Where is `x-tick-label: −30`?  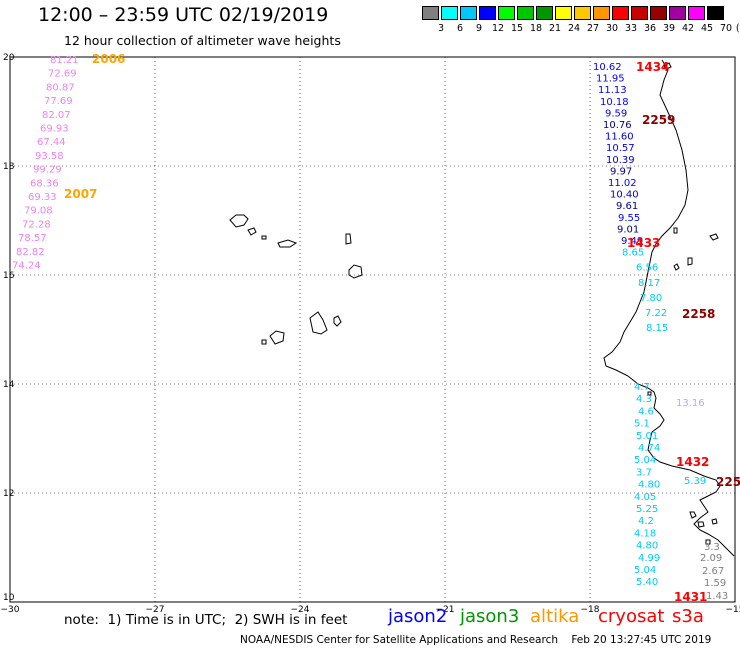 x-tick-label: −30 is located at coordinates (10, 610).